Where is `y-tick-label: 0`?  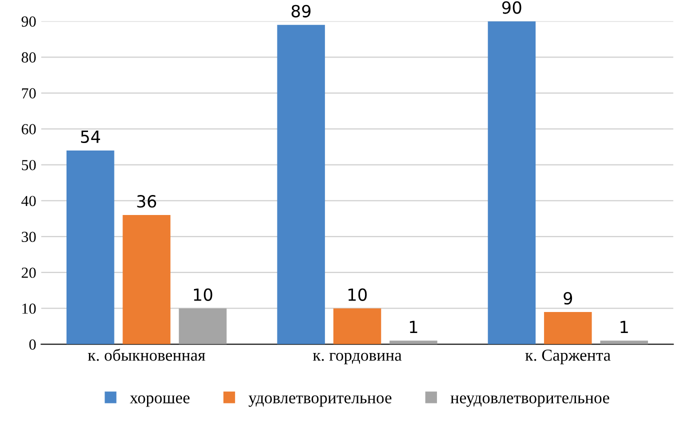
y-tick-label: 0 is located at coordinates (32, 344).